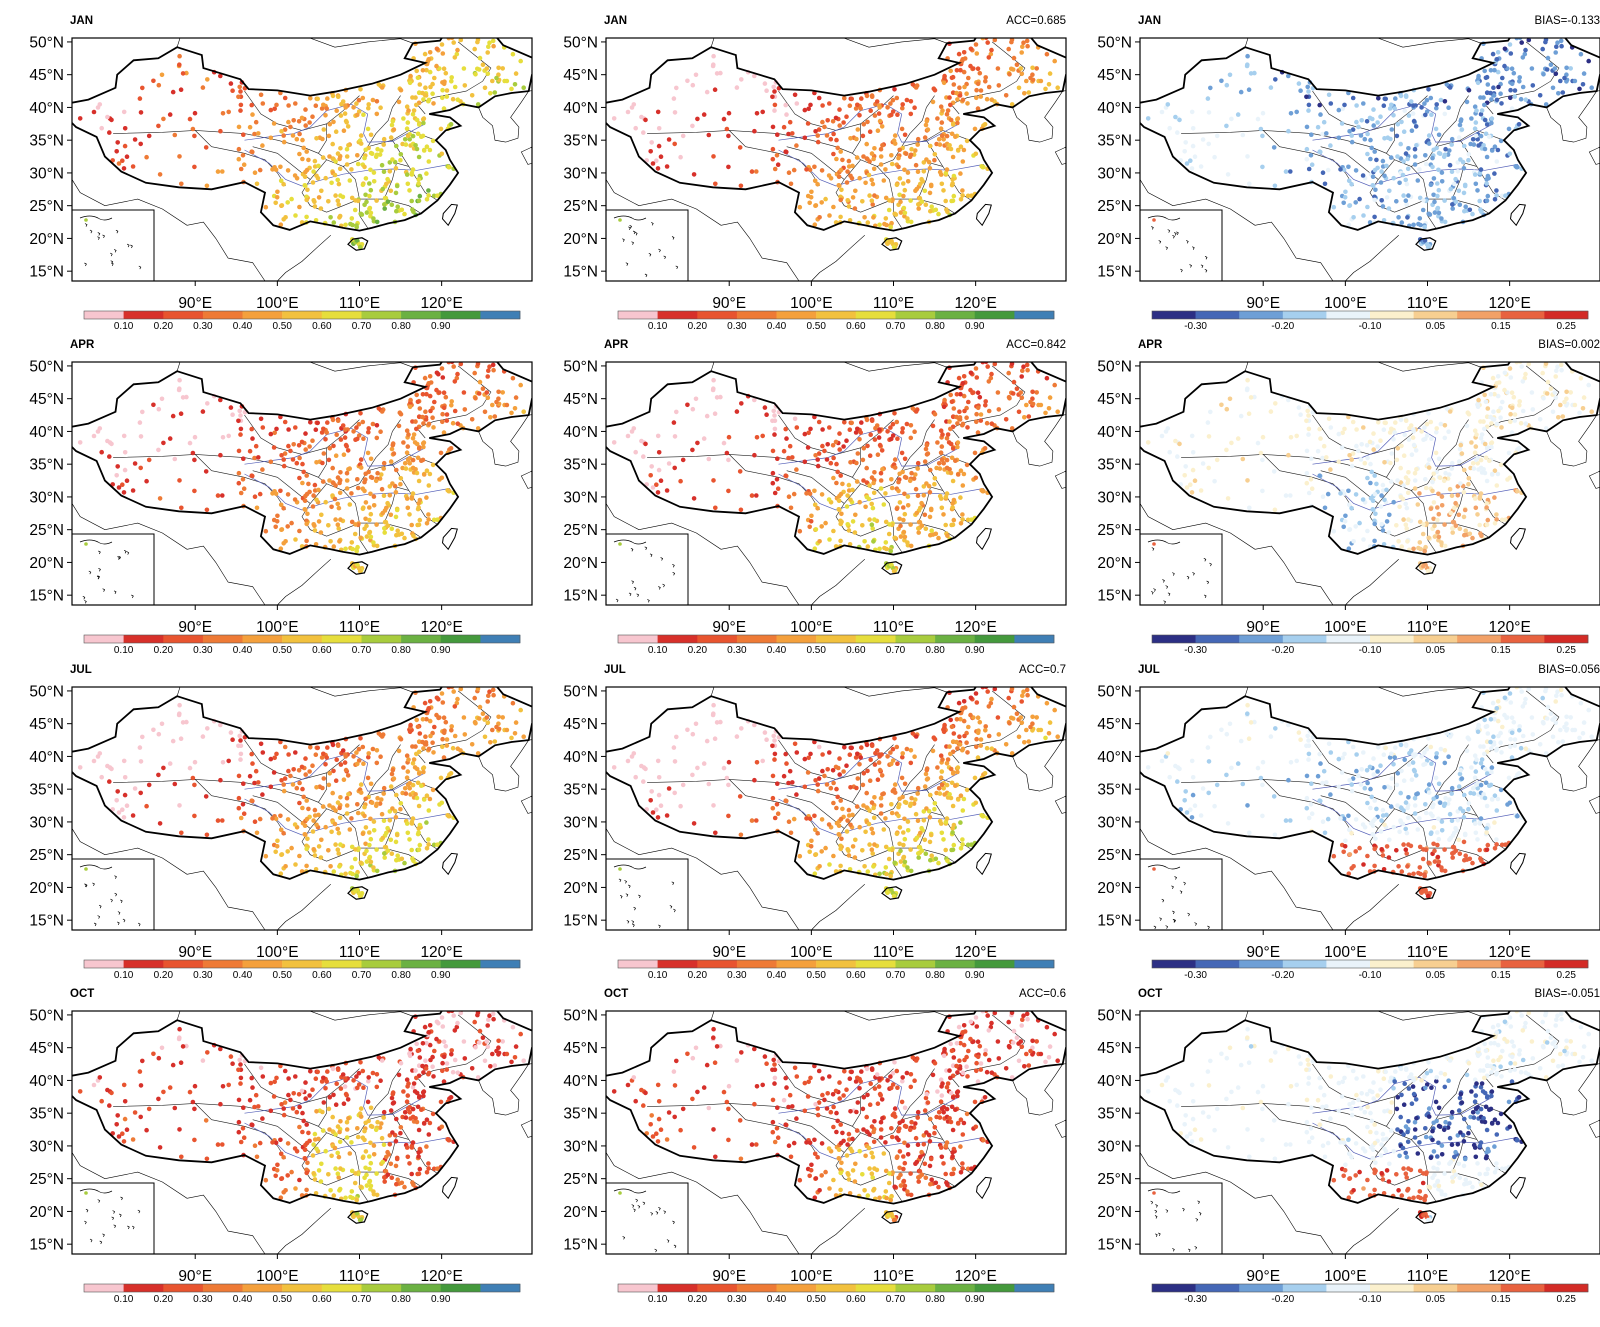  Describe the element at coordinates (1195, 326) in the screenshot. I see `colorbar-tick-label: -0.30` at that location.